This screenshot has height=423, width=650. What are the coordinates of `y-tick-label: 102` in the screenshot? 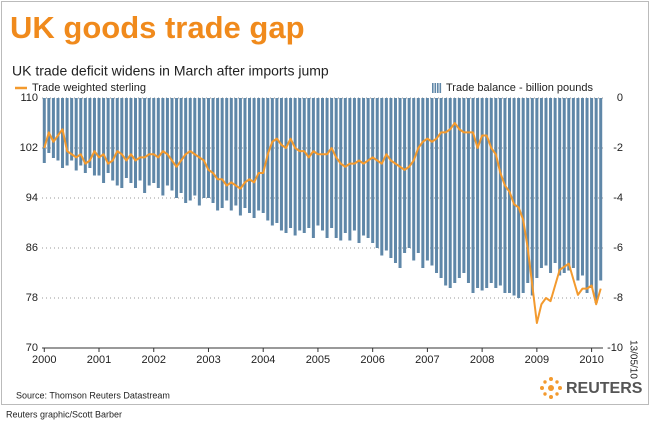 It's located at (29, 148).